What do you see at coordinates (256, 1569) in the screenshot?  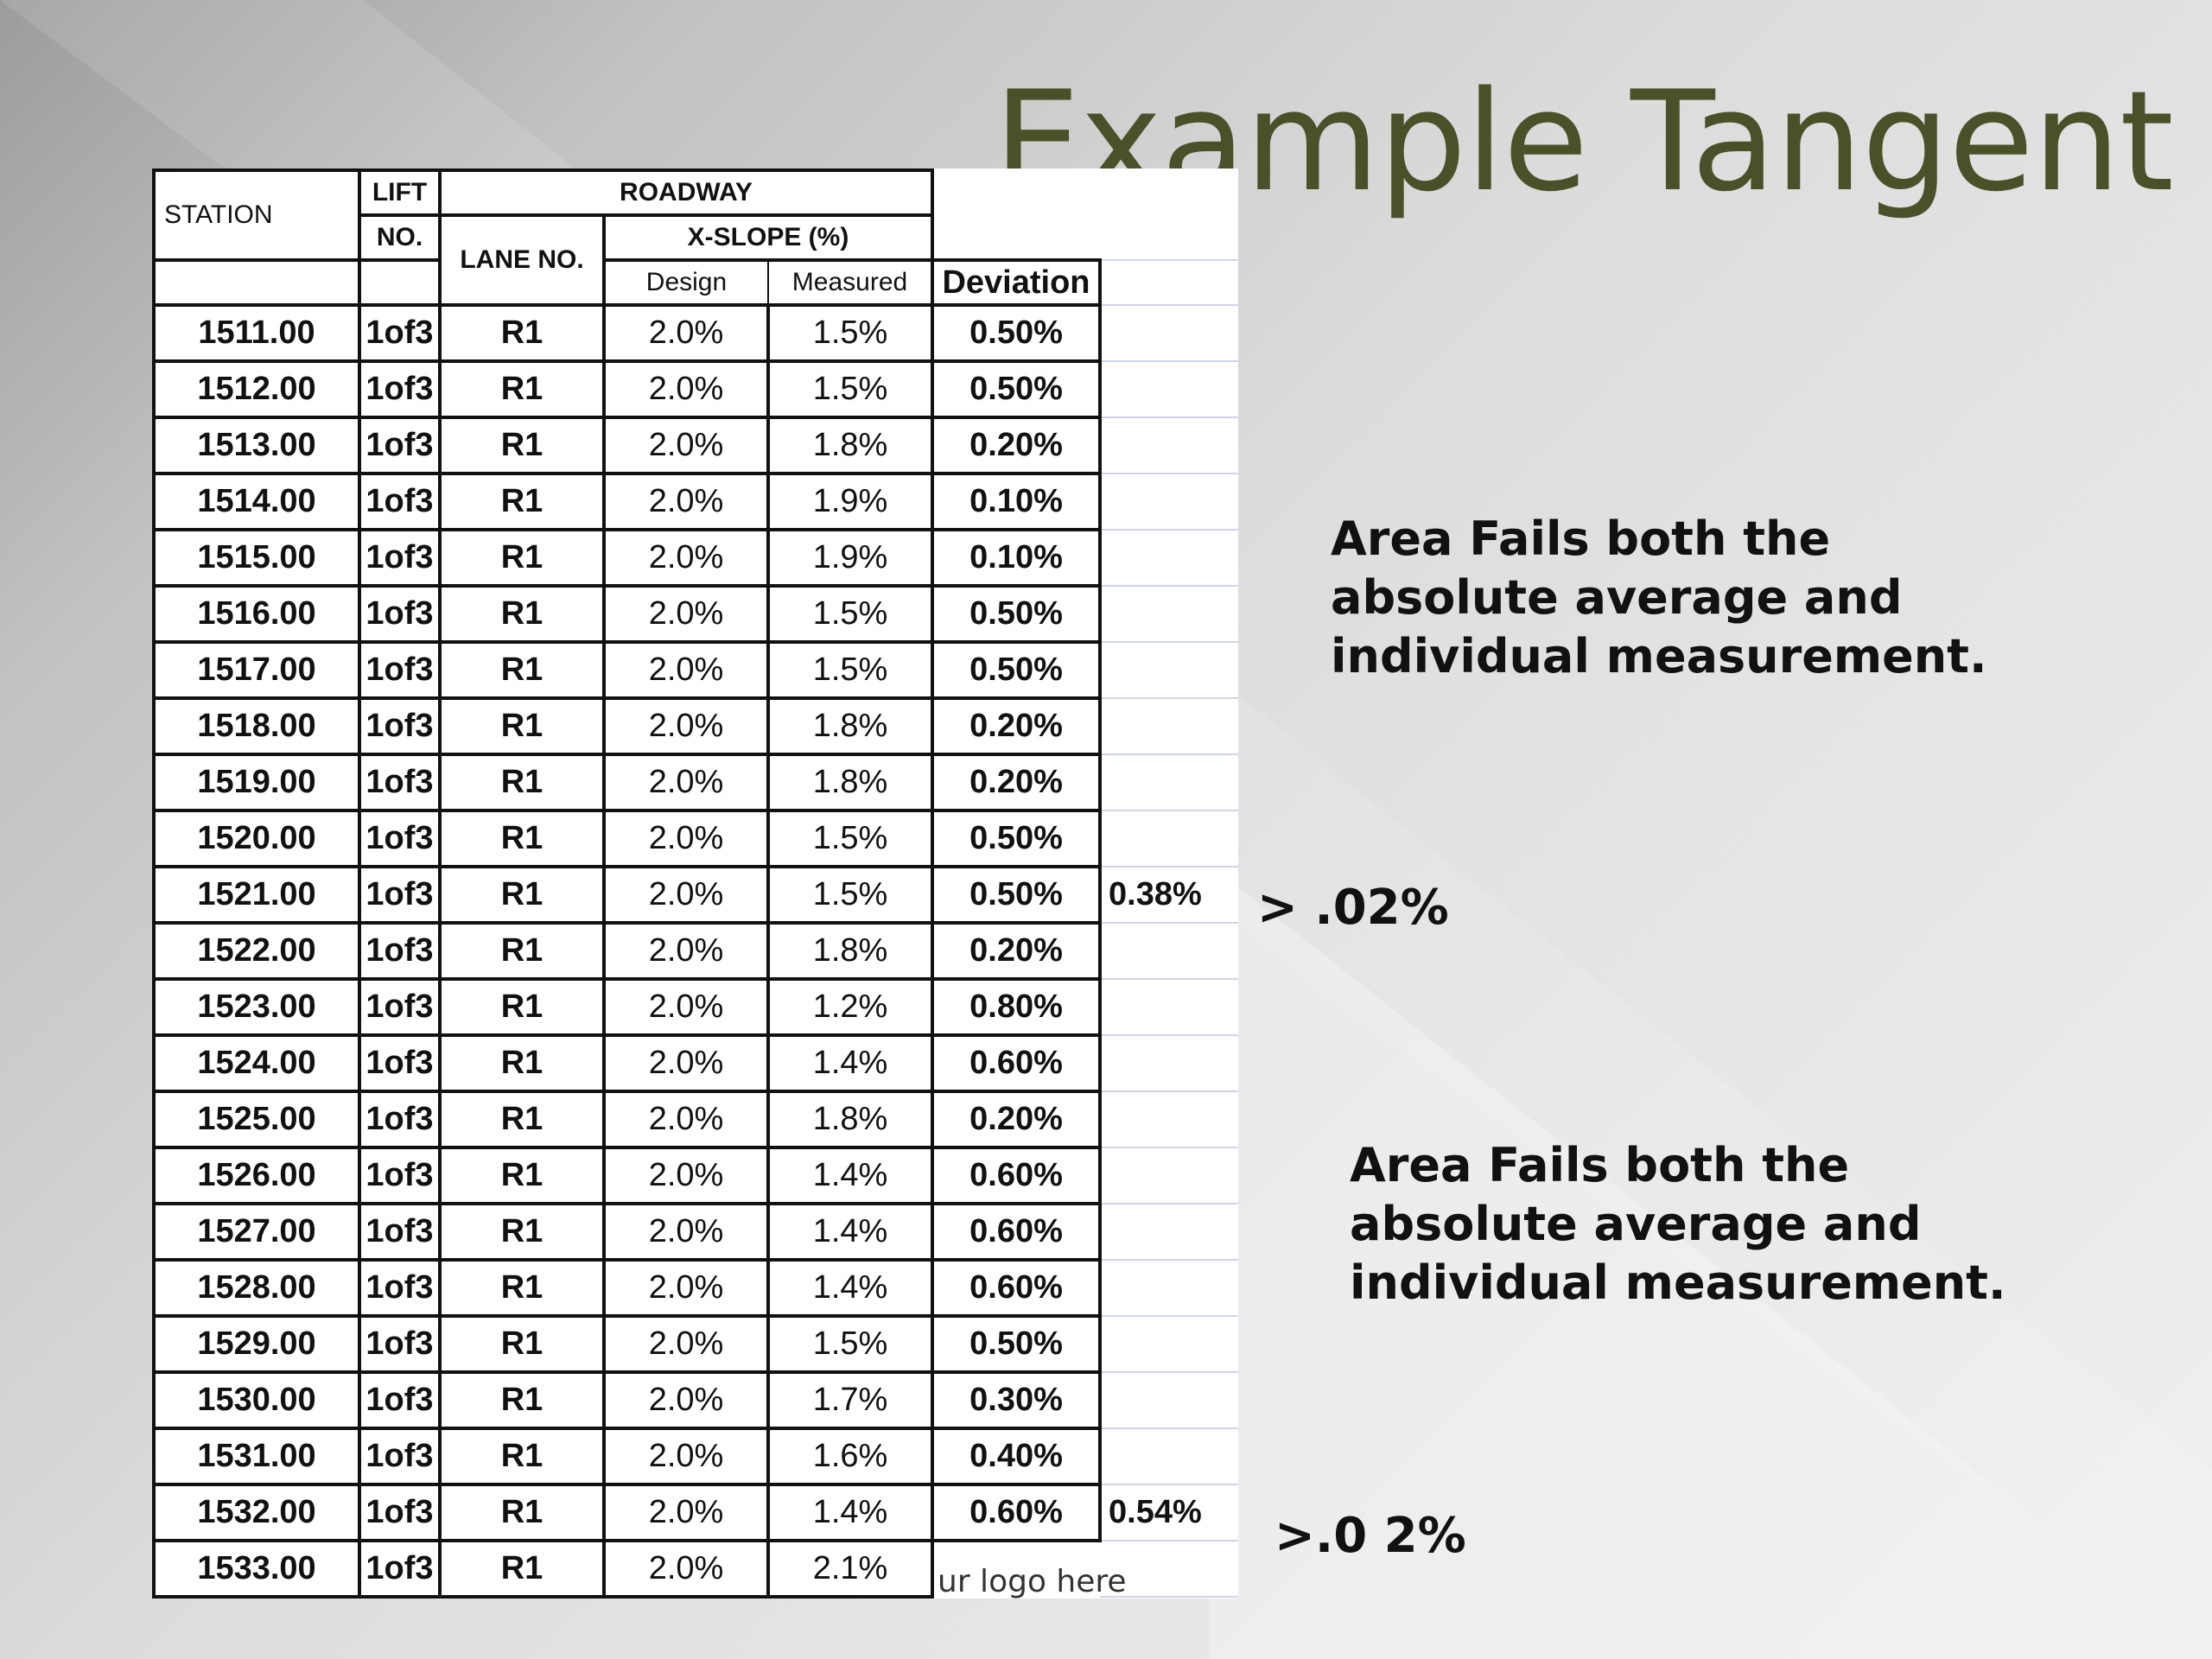 I see `station-cell: 1533.00` at bounding box center [256, 1569].